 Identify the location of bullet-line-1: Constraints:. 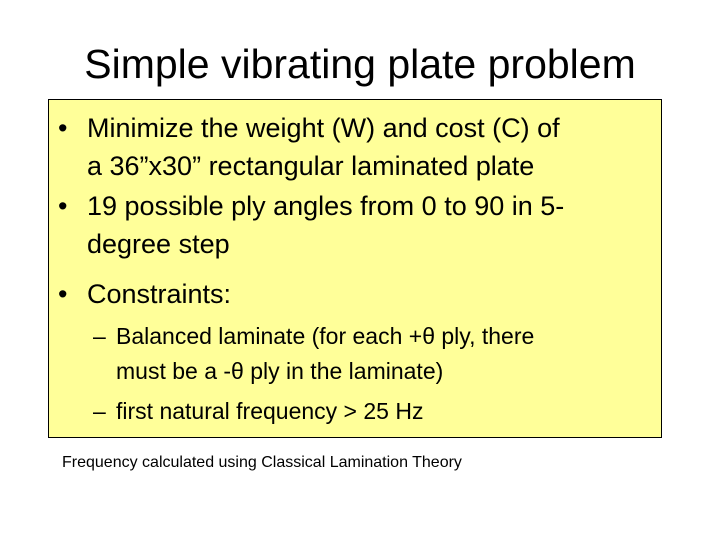
(159, 294).